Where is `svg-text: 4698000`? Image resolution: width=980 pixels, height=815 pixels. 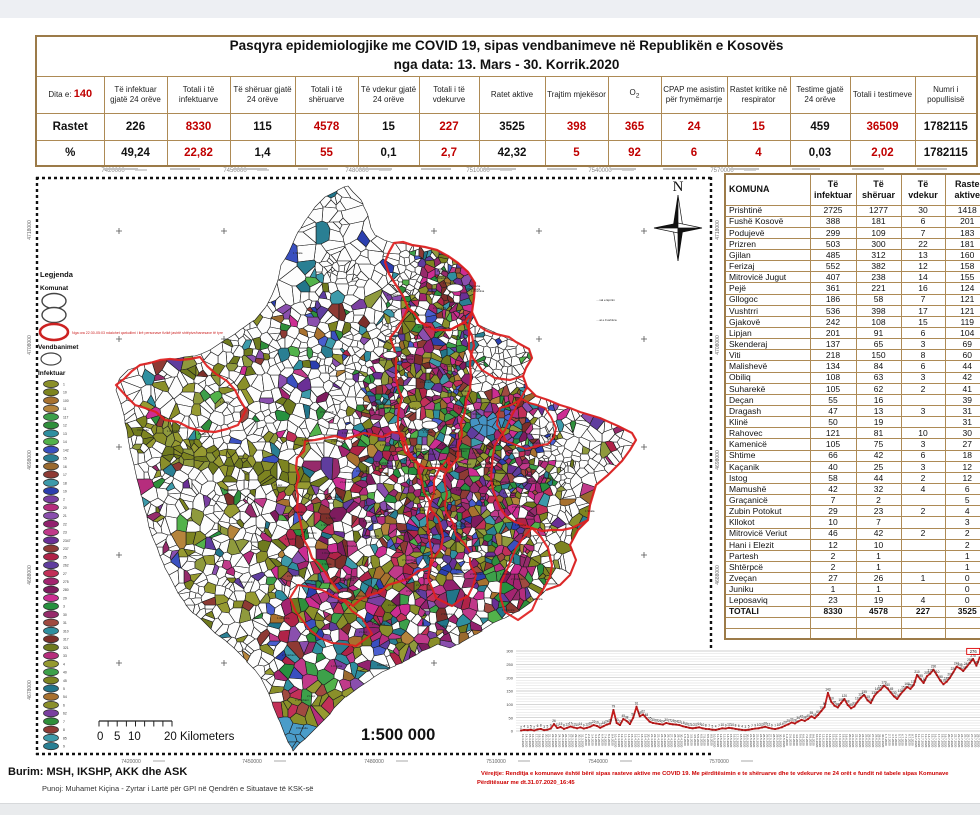 svg-text: 4698000 is located at coordinates (718, 460).